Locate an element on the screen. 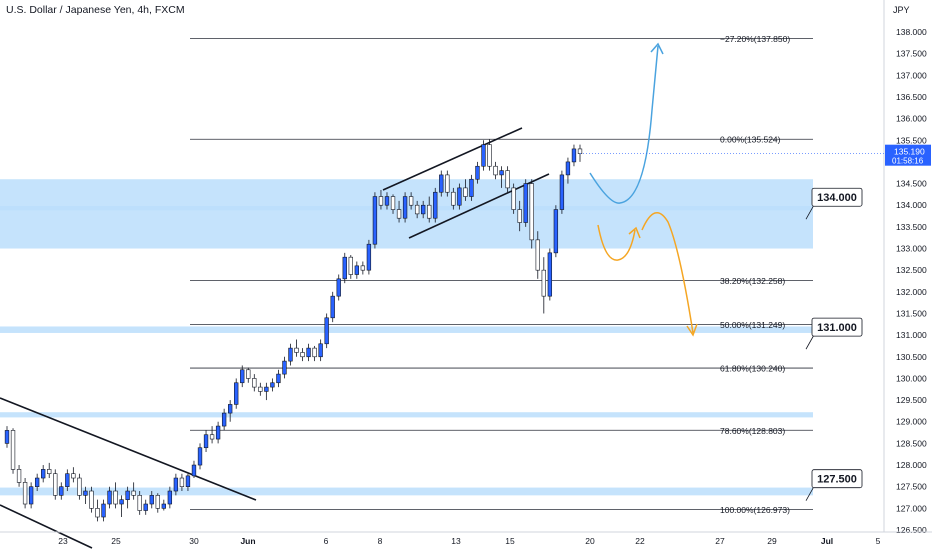  price-axis-tick: 136.500 is located at coordinates (911, 97).